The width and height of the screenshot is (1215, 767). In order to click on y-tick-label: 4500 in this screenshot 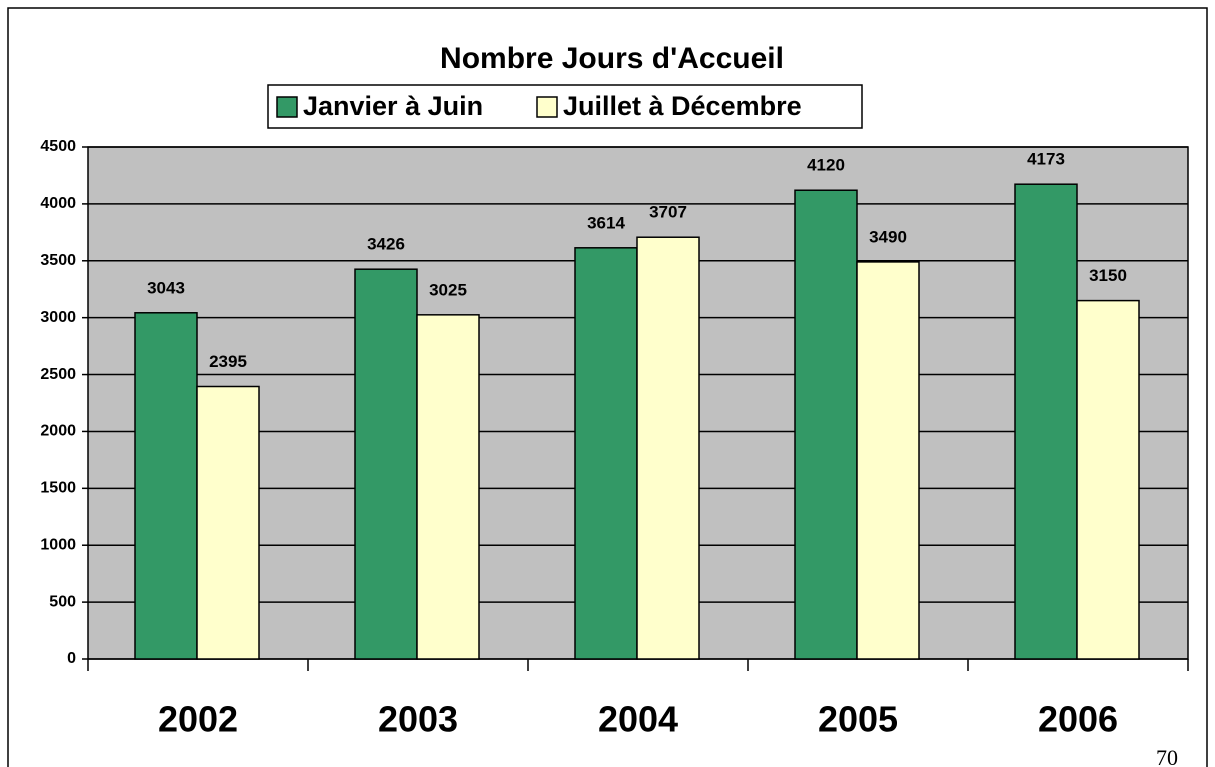, I will do `click(58, 146)`.